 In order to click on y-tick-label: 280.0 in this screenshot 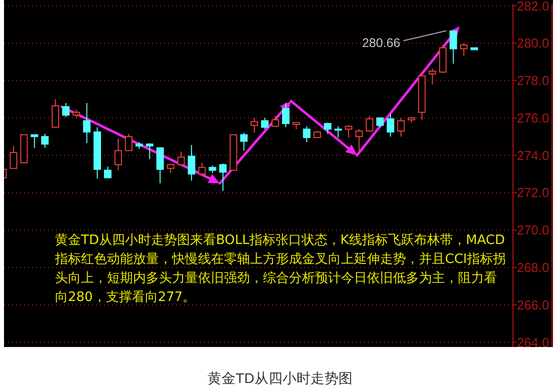, I will do `click(533, 43)`.